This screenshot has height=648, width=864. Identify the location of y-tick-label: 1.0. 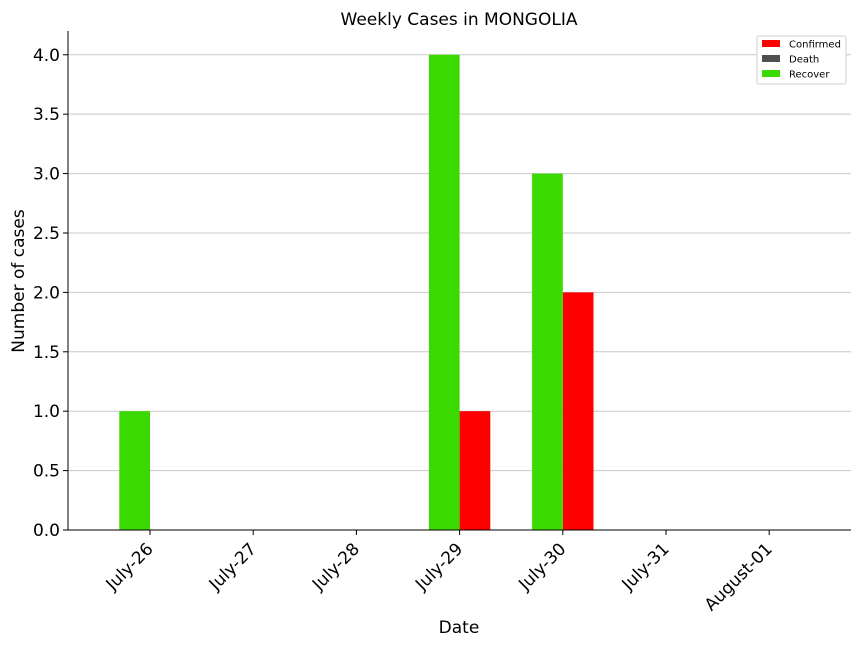
(46, 412).